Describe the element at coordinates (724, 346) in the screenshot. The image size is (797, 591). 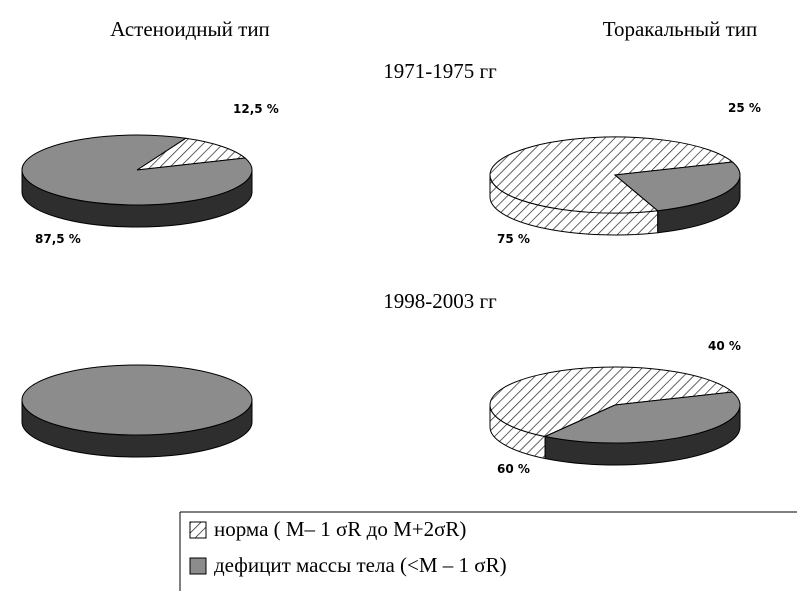
I see `value-label: 40 %` at that location.